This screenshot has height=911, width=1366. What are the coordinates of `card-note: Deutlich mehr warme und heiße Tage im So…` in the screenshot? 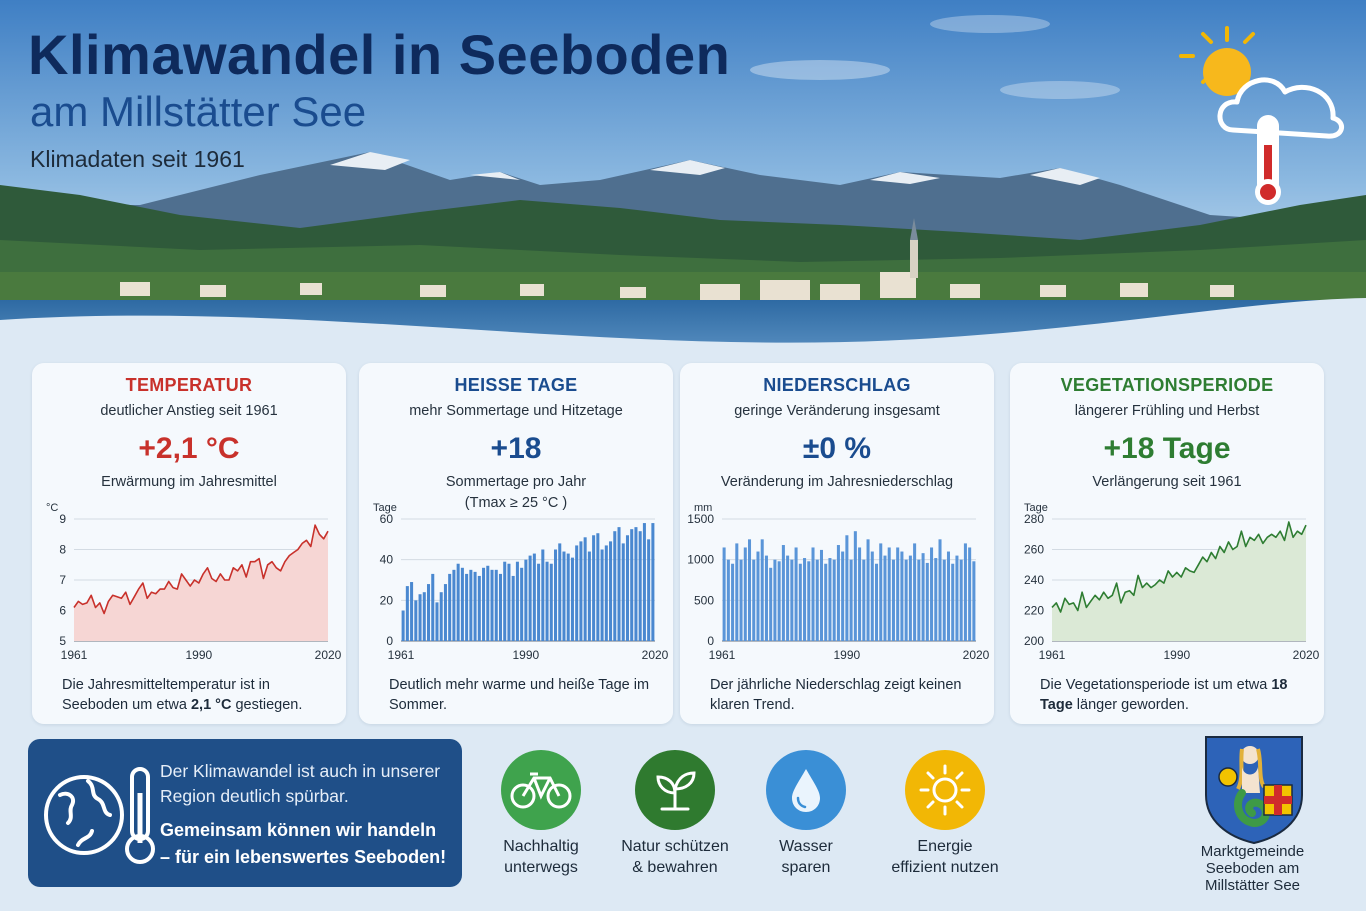 It's located at (519, 695).